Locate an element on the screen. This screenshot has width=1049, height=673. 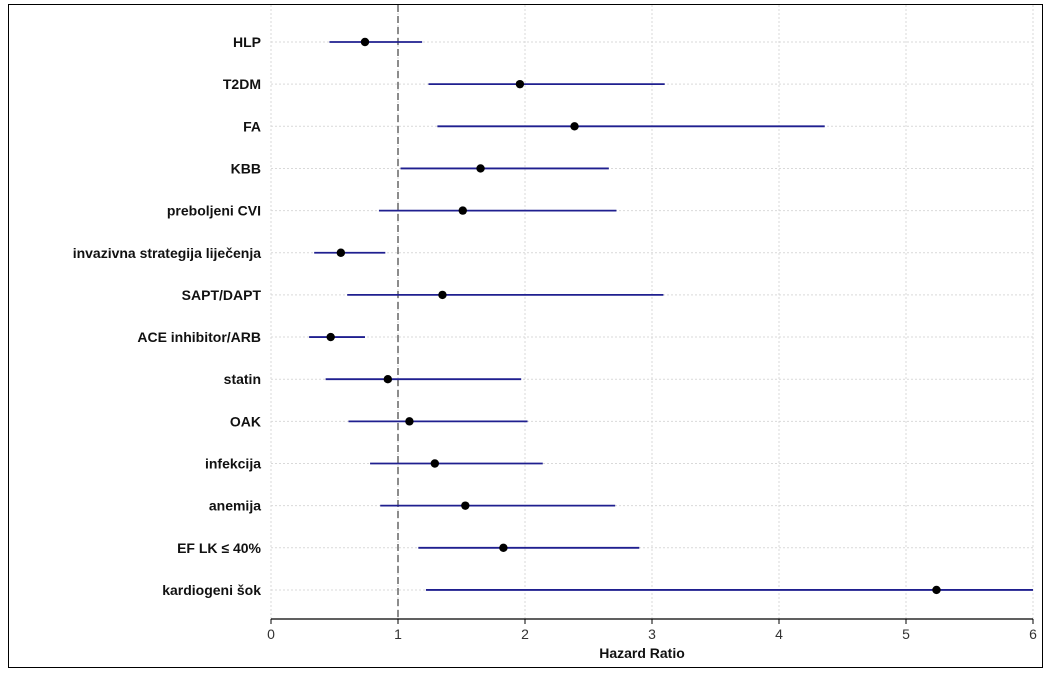
category-label: FA is located at coordinates (252, 126).